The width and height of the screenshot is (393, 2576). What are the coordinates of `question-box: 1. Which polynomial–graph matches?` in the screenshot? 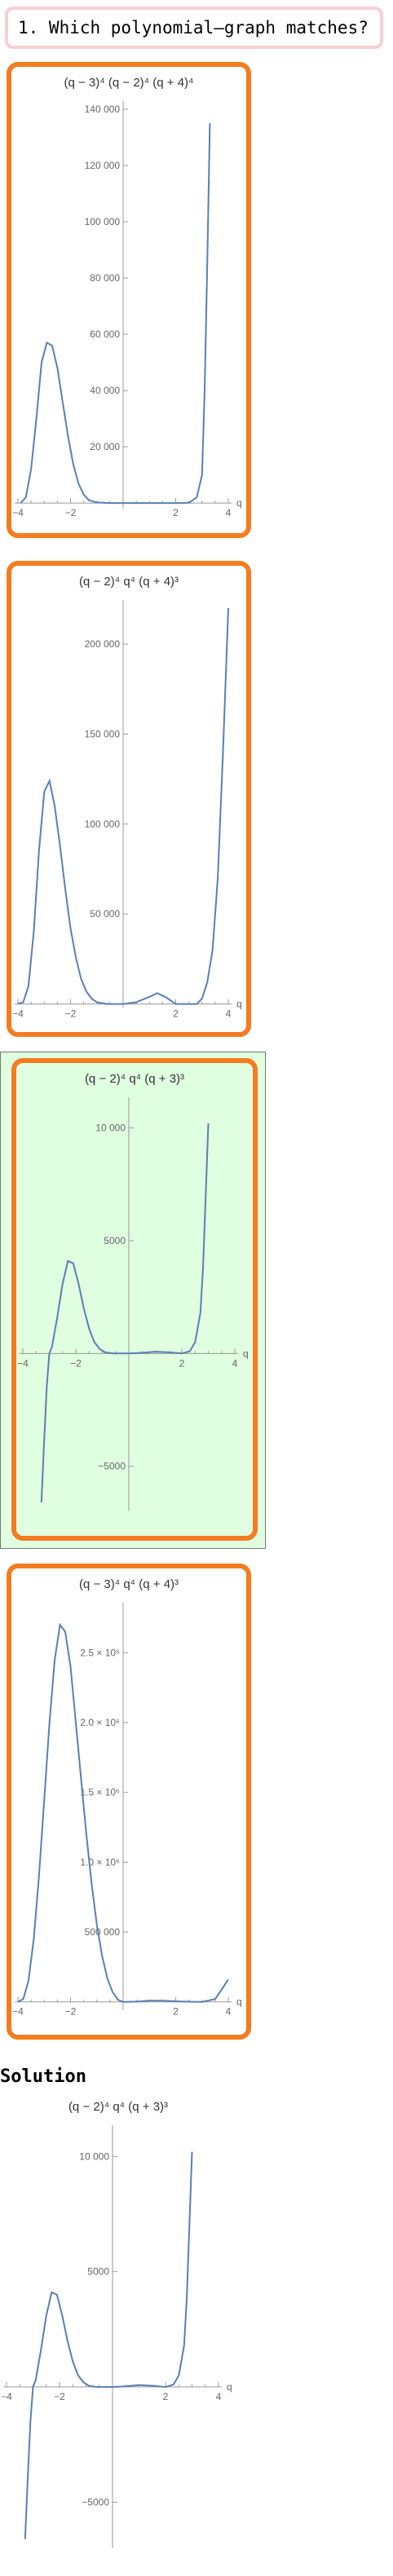 It's located at (194, 28).